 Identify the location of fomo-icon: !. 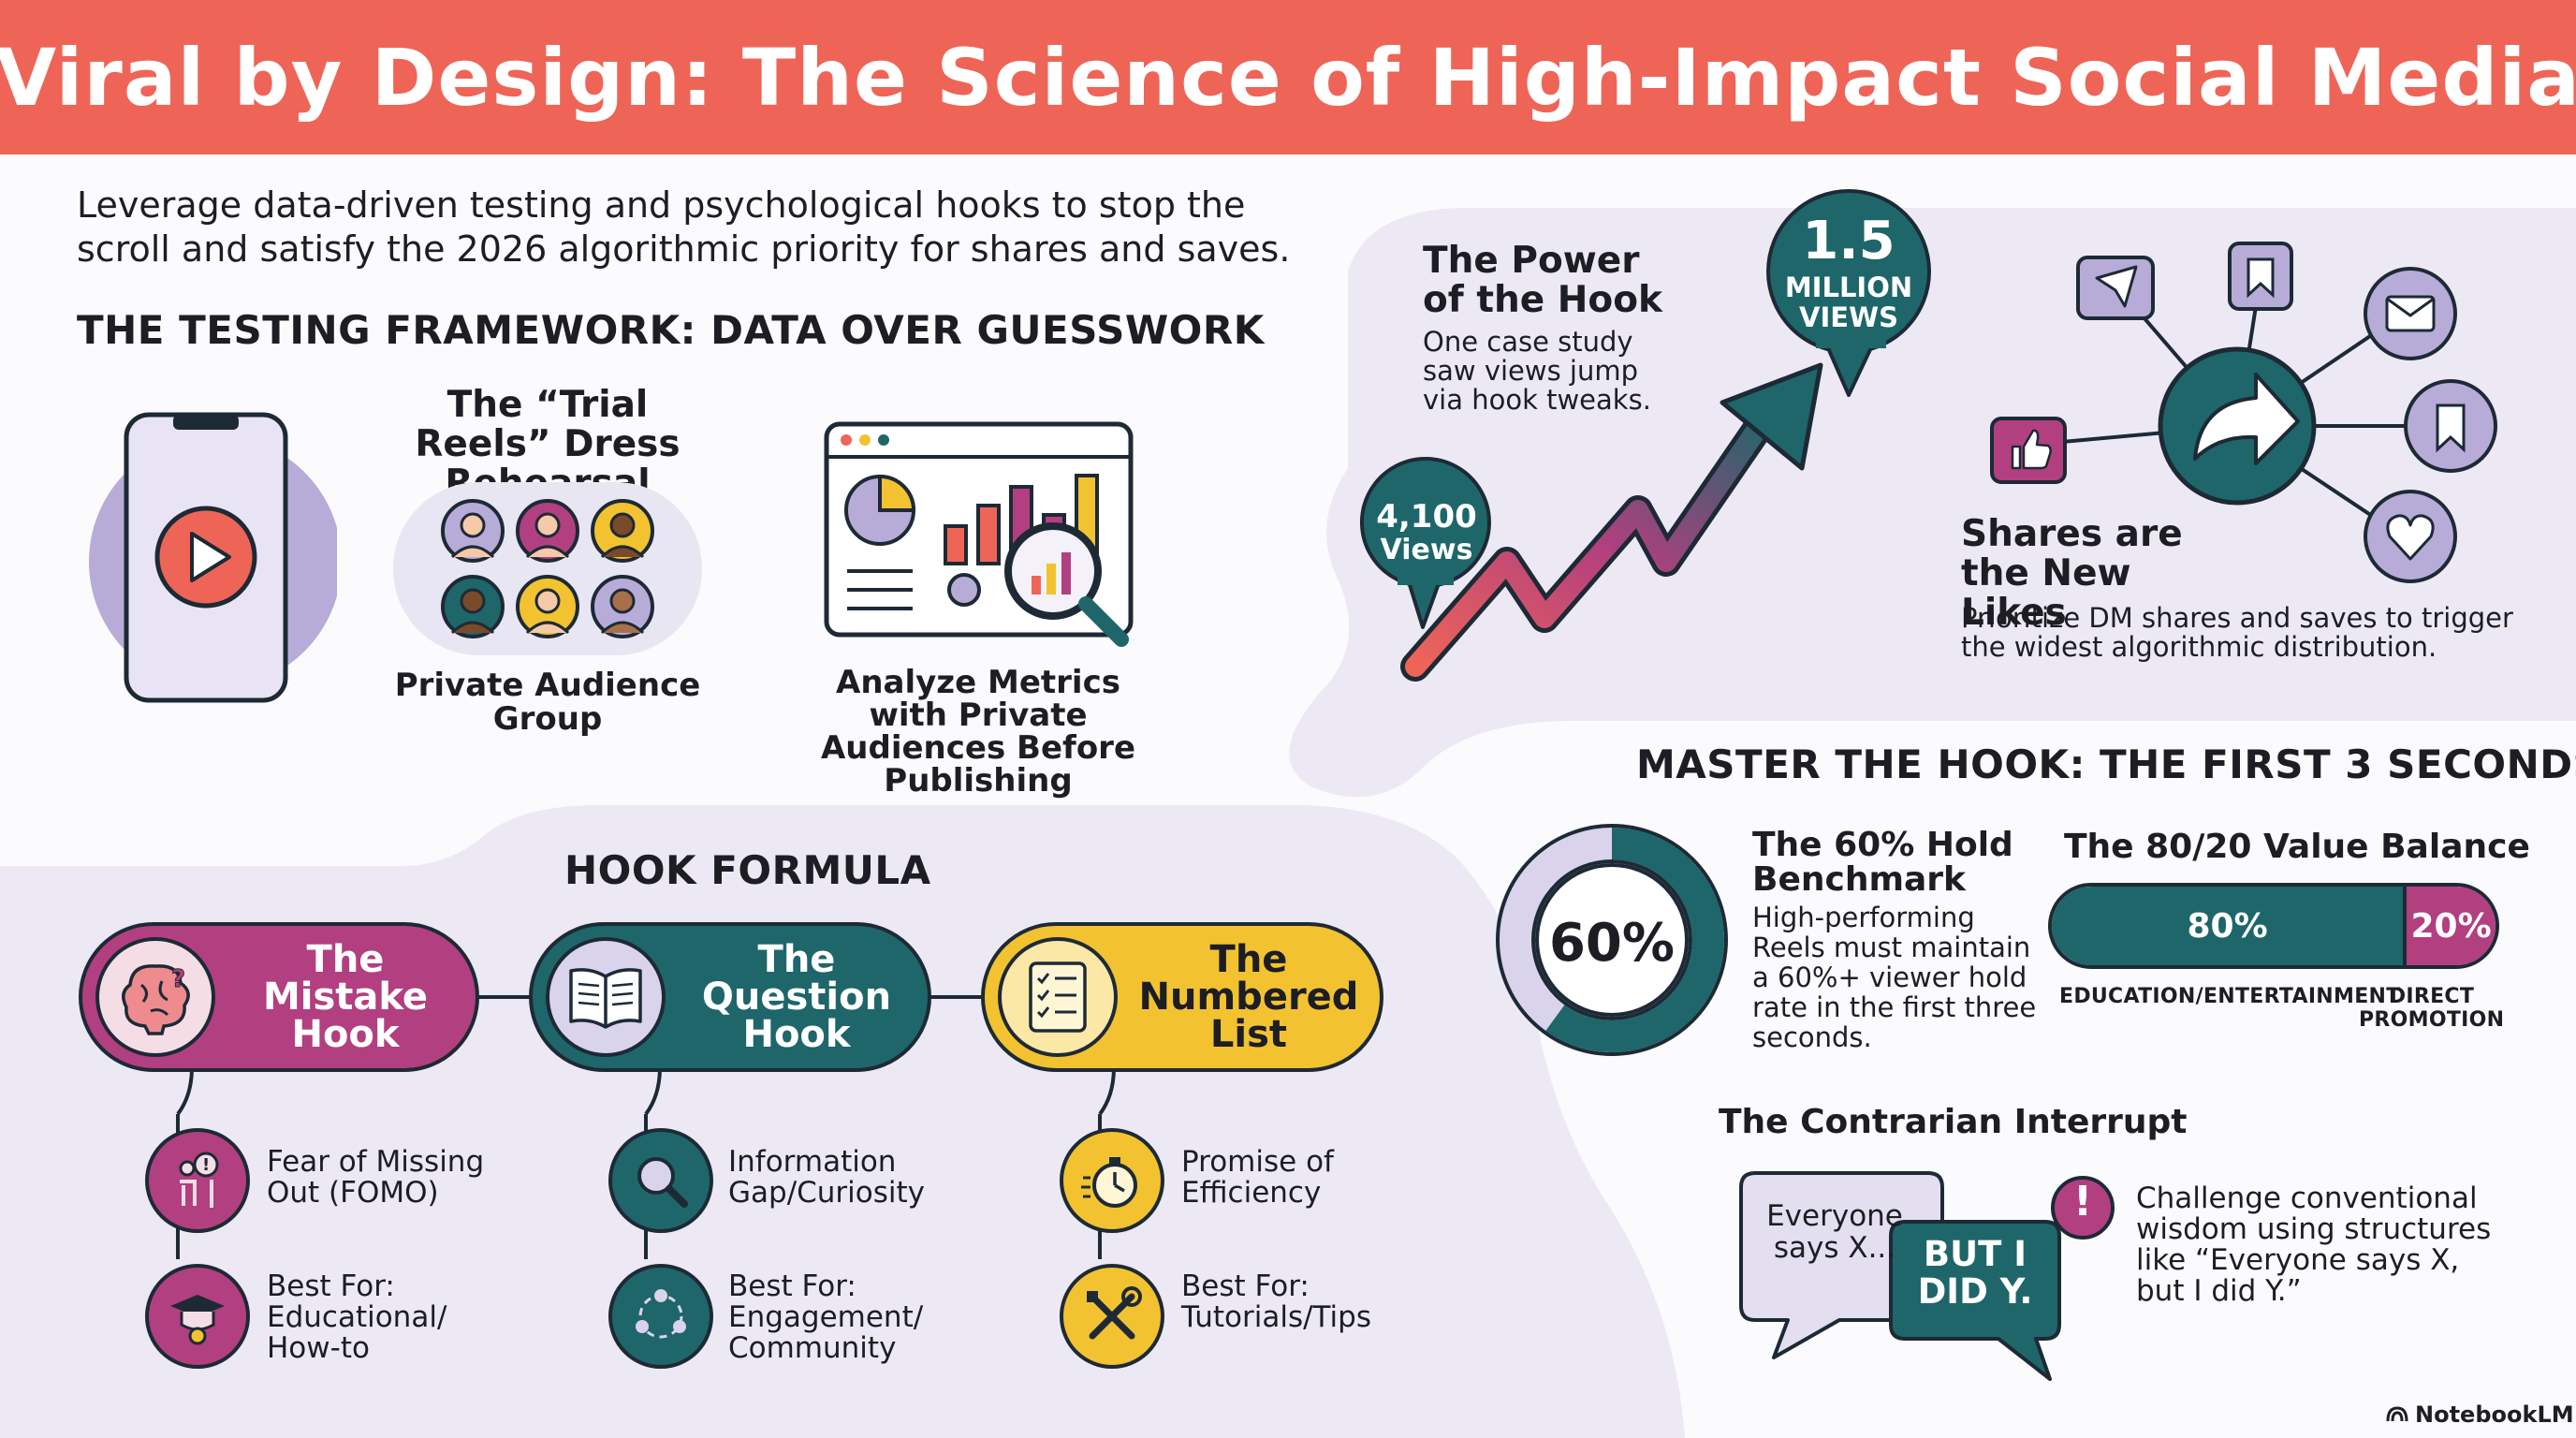
(197, 1180).